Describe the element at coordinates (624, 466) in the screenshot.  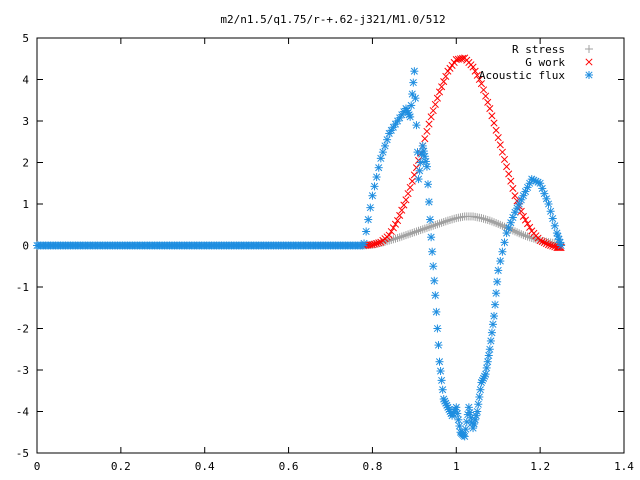
I see `x-tick-label: 1.4` at that location.